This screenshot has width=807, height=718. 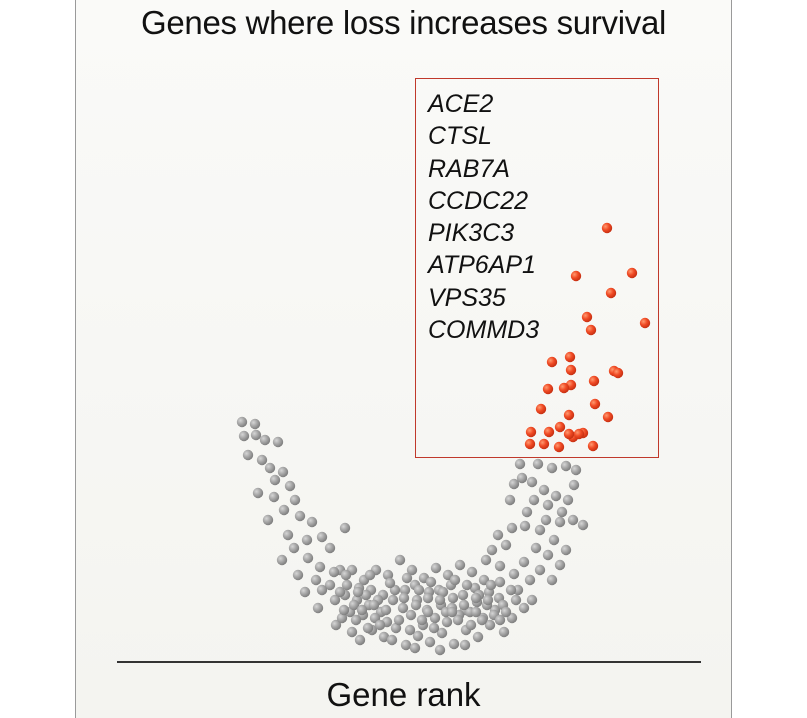 What do you see at coordinates (409, 662) in the screenshot?
I see `x-axis-line` at bounding box center [409, 662].